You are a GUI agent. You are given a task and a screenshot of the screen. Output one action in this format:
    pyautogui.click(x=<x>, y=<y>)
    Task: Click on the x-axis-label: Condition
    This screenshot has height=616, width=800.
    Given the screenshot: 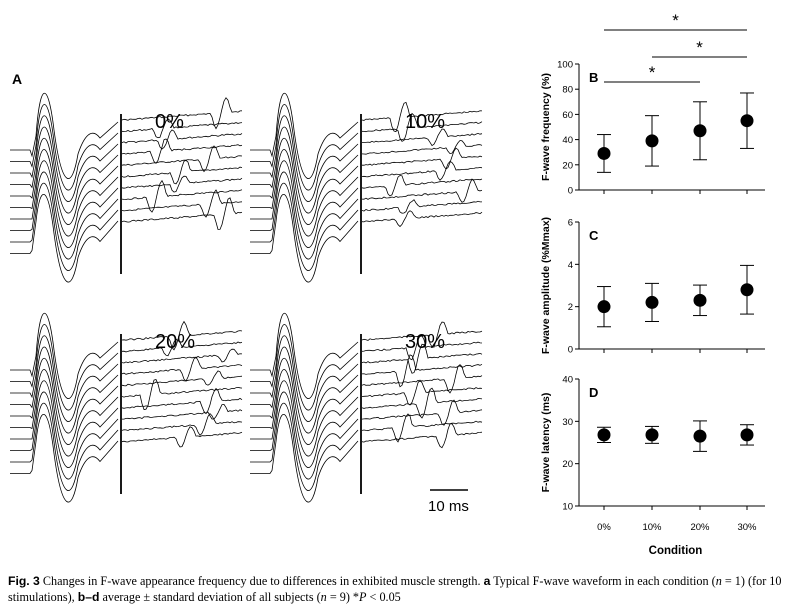 What is the action you would take?
    pyautogui.click(x=676, y=551)
    